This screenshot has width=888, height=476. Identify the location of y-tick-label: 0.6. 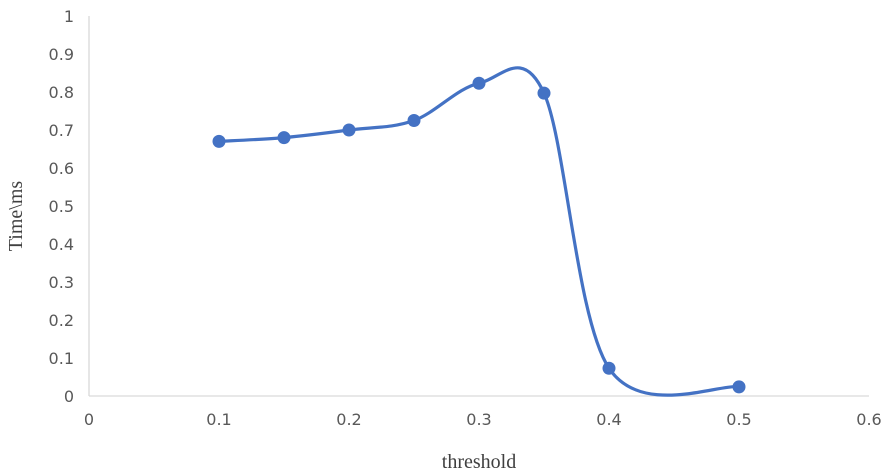
(61, 168).